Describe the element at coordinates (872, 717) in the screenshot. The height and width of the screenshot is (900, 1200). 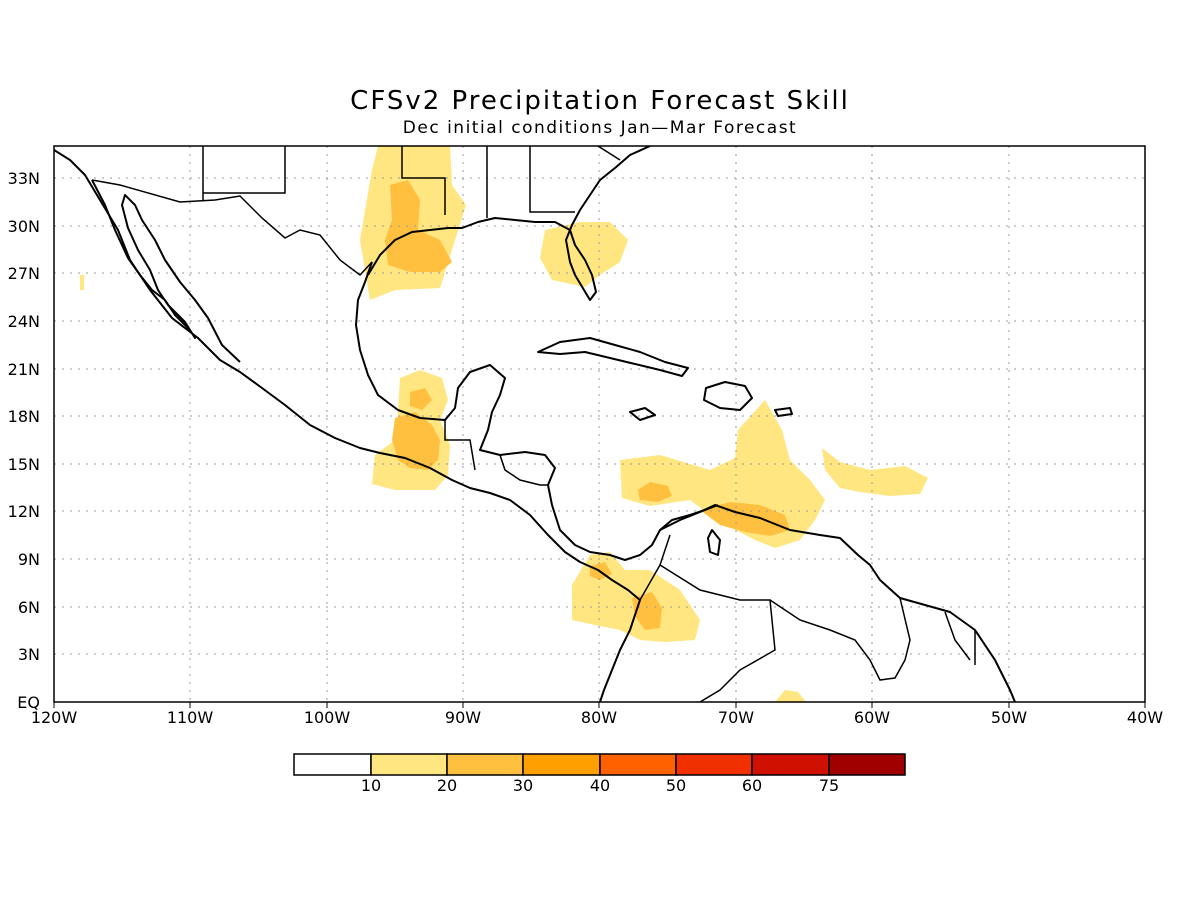
I see `lon-label: 60W` at that location.